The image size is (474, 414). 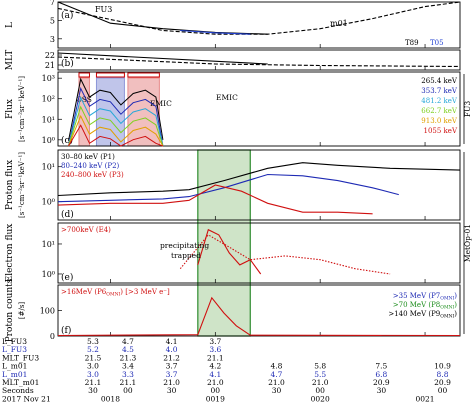 What do you see at coordinates (382, 390) in the screenshot?
I see `table-cell-6-6: 30` at bounding box center [382, 390].